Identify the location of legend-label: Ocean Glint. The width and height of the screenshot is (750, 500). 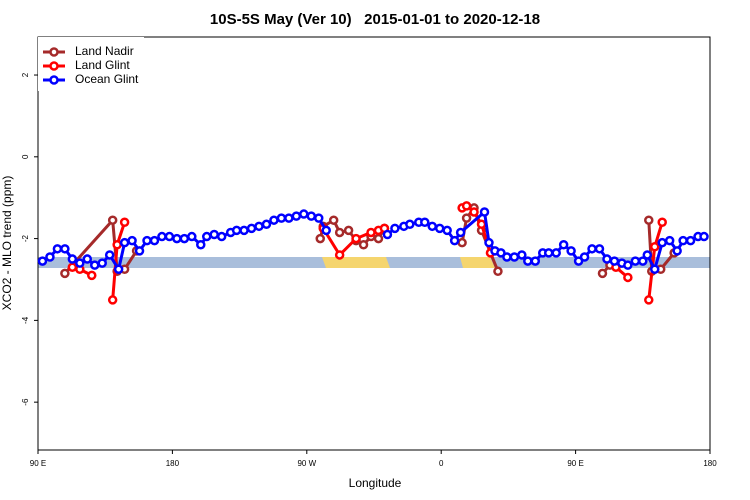
(107, 79).